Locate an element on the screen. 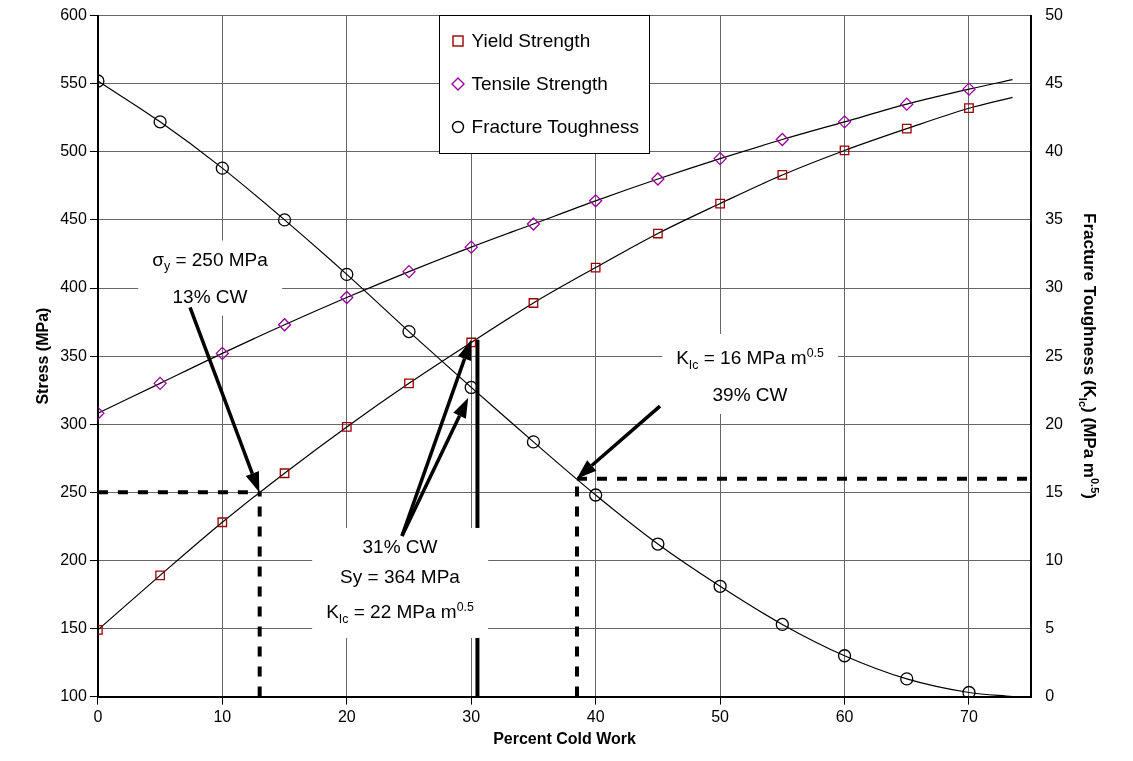  y-tick-label: 450 is located at coordinates (73, 219).